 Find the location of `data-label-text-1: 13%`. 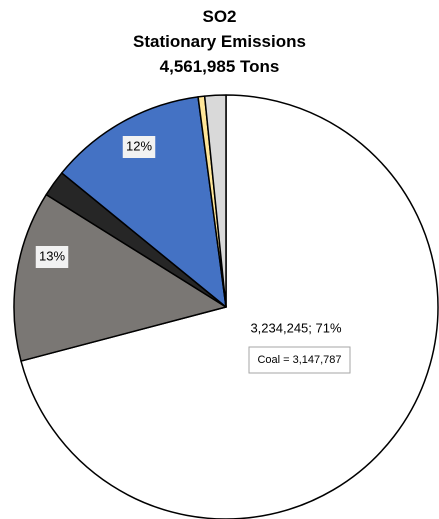

data-label-text-1: 13% is located at coordinates (52, 255).